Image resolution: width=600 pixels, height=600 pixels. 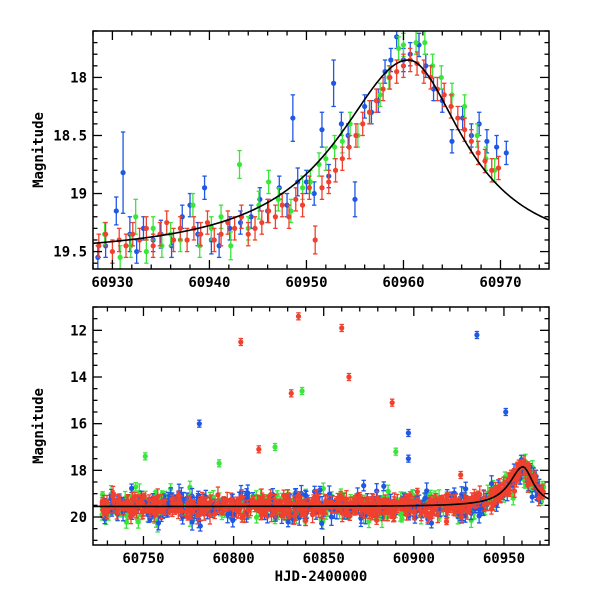 I want to click on y-axis-title: Magnitude, so click(x=39, y=150).